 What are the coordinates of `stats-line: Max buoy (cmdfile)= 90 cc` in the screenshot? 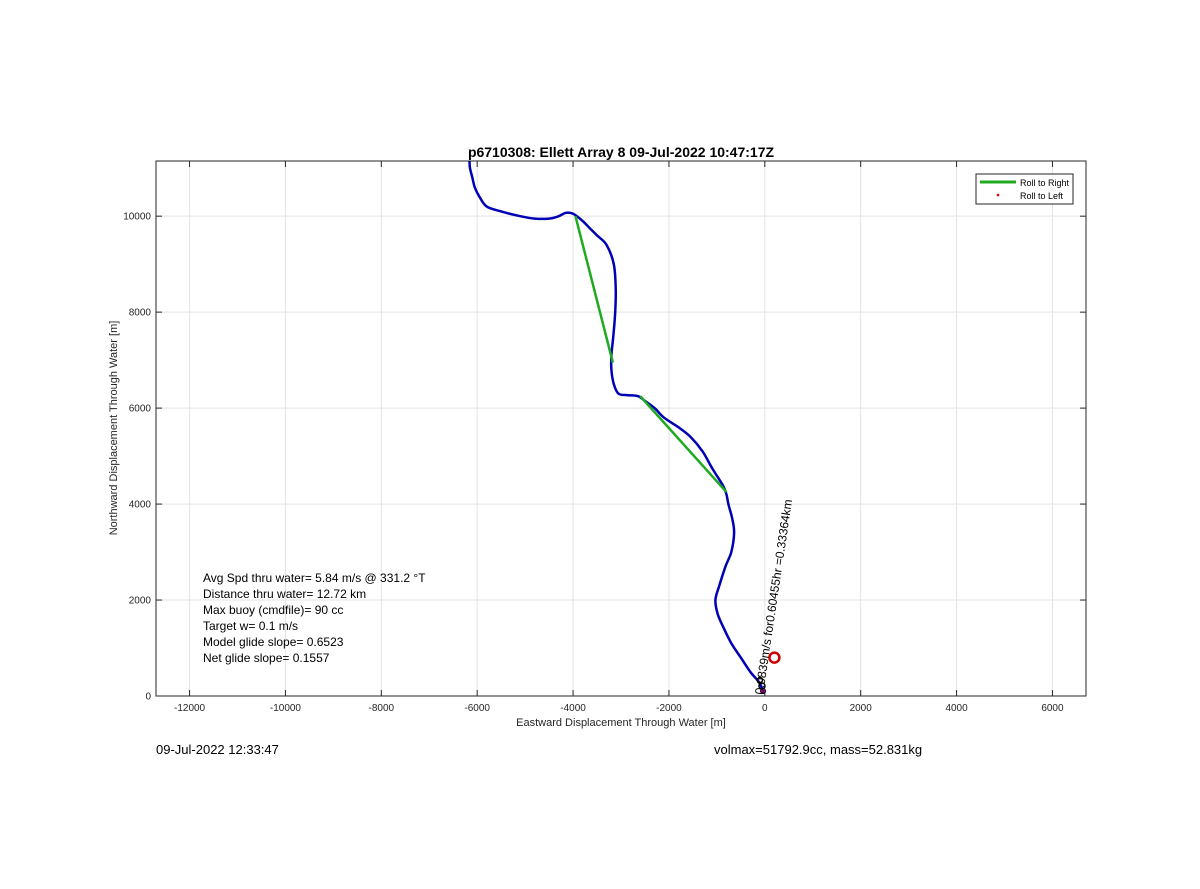 It's located at (273, 610).